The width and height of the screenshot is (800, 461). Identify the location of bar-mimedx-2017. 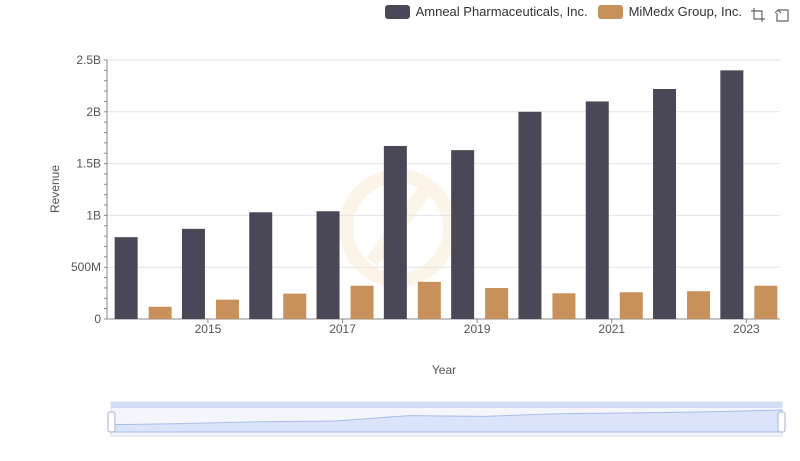
(362, 302).